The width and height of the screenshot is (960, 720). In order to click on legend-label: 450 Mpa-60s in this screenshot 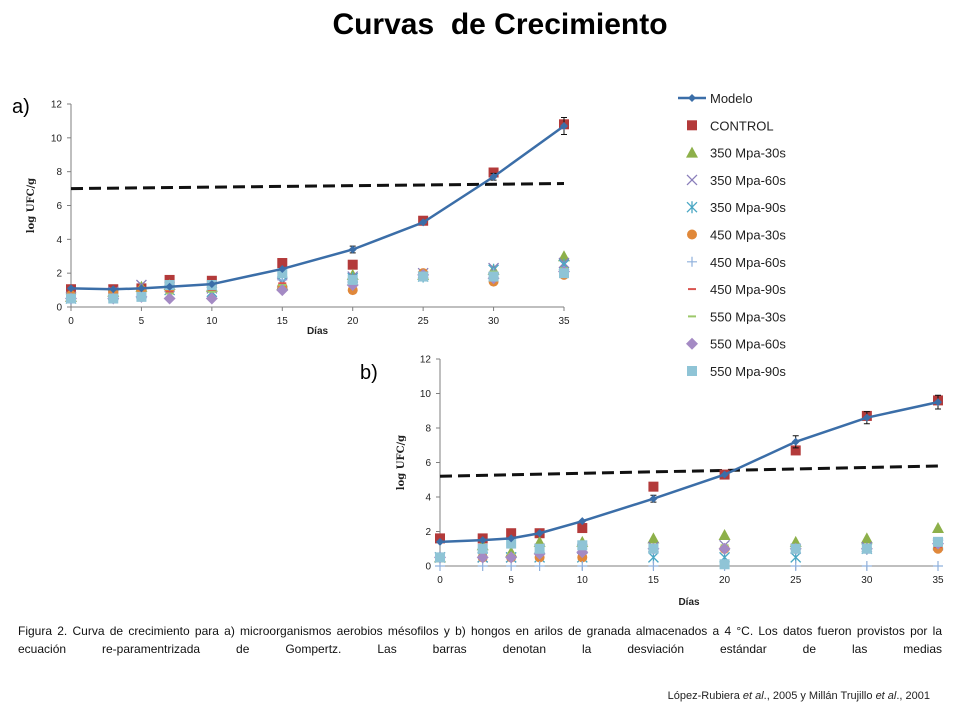, I will do `click(748, 262)`.